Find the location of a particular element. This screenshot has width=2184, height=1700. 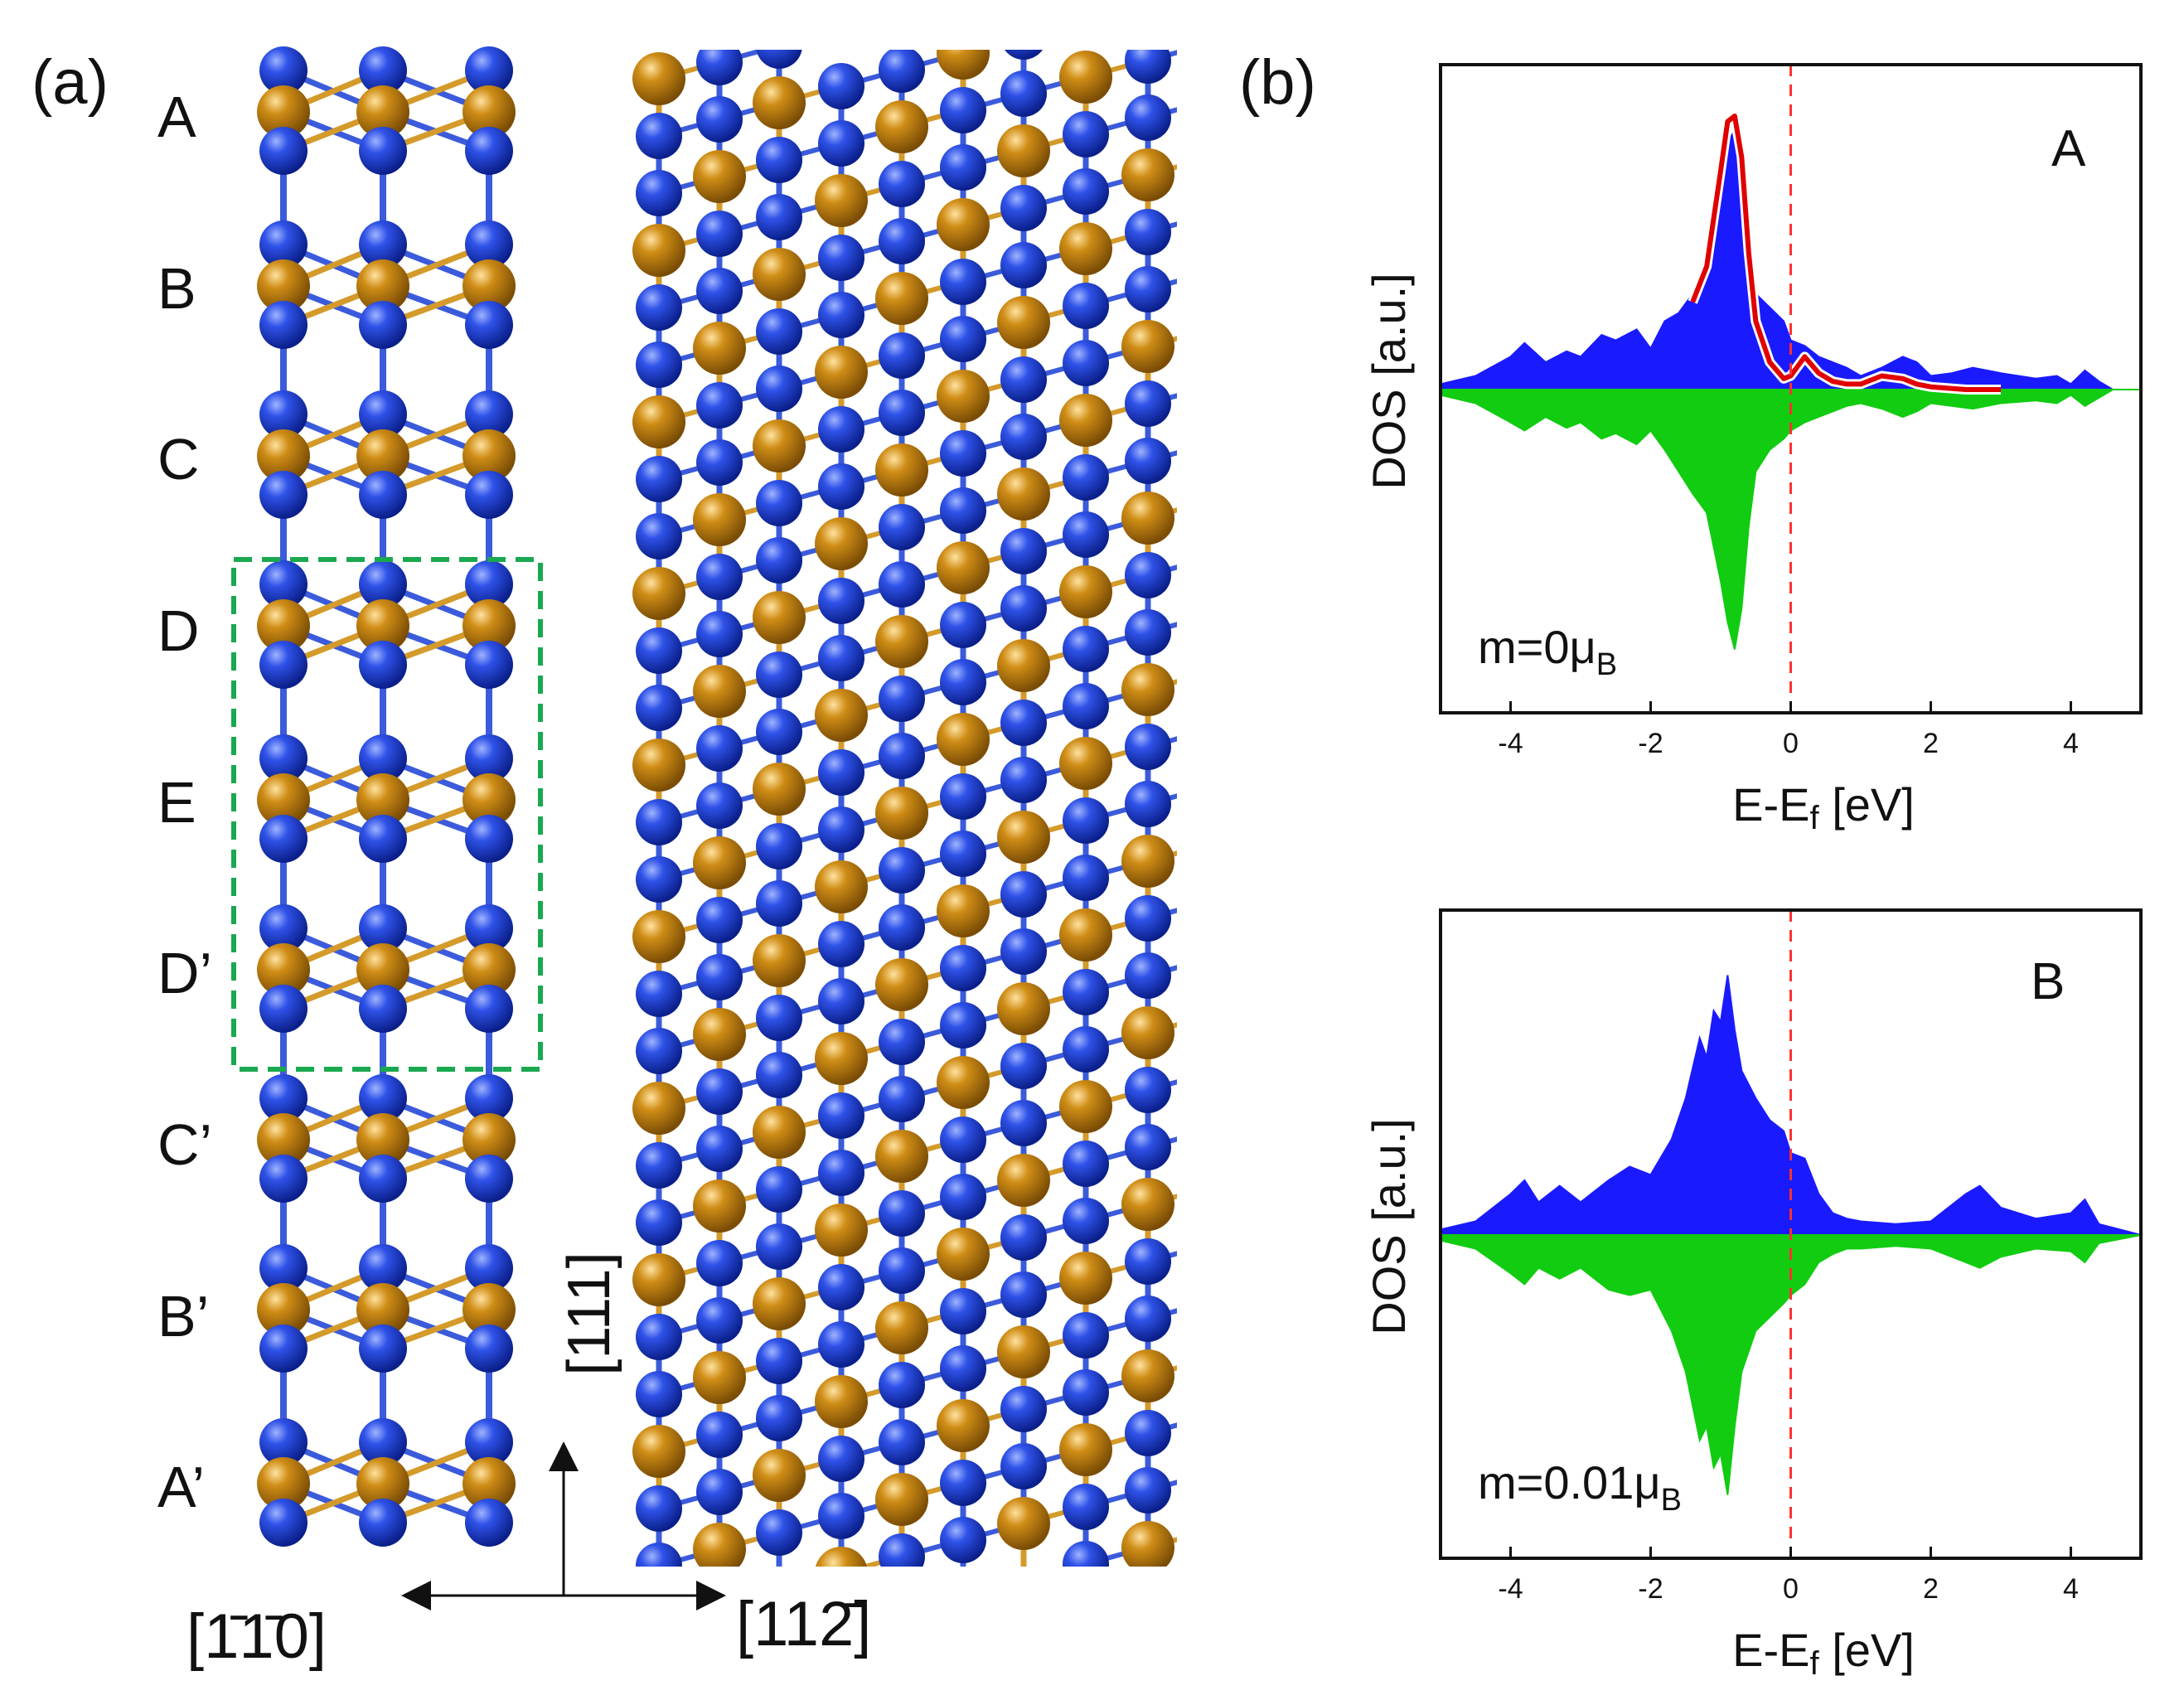

direction-axes: [111] [1̄1̄0] [112̄] is located at coordinates (528, 1462).